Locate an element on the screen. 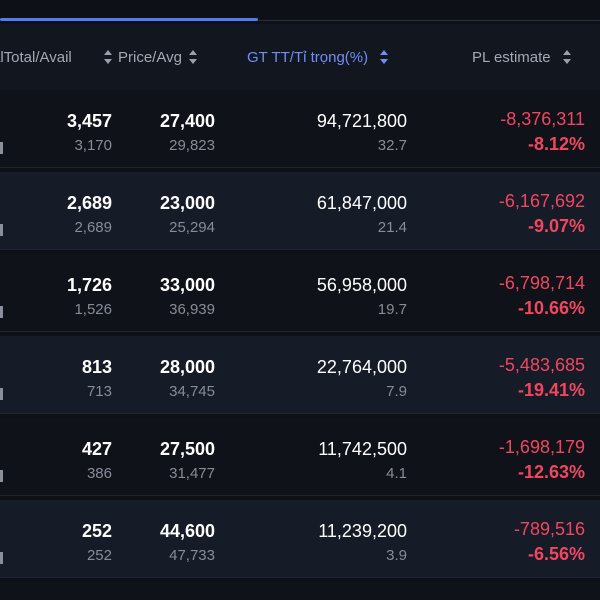 The image size is (600, 600). qty-avail: 386 is located at coordinates (99, 473).